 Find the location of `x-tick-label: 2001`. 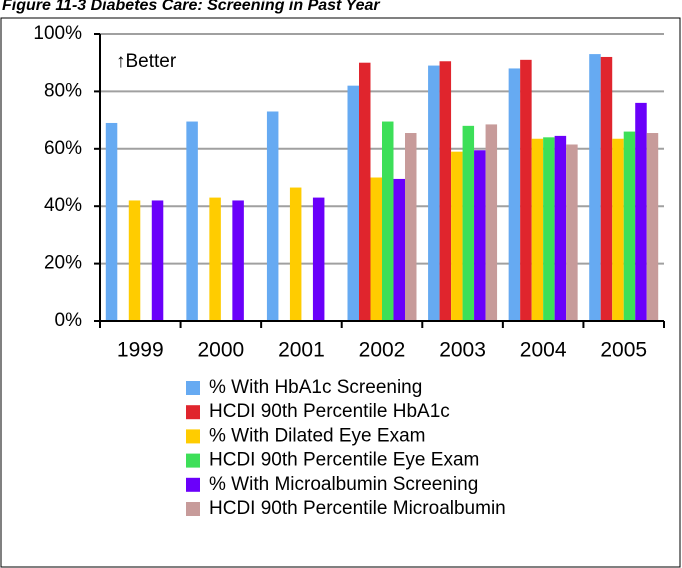

x-tick-label: 2001 is located at coordinates (301, 350).